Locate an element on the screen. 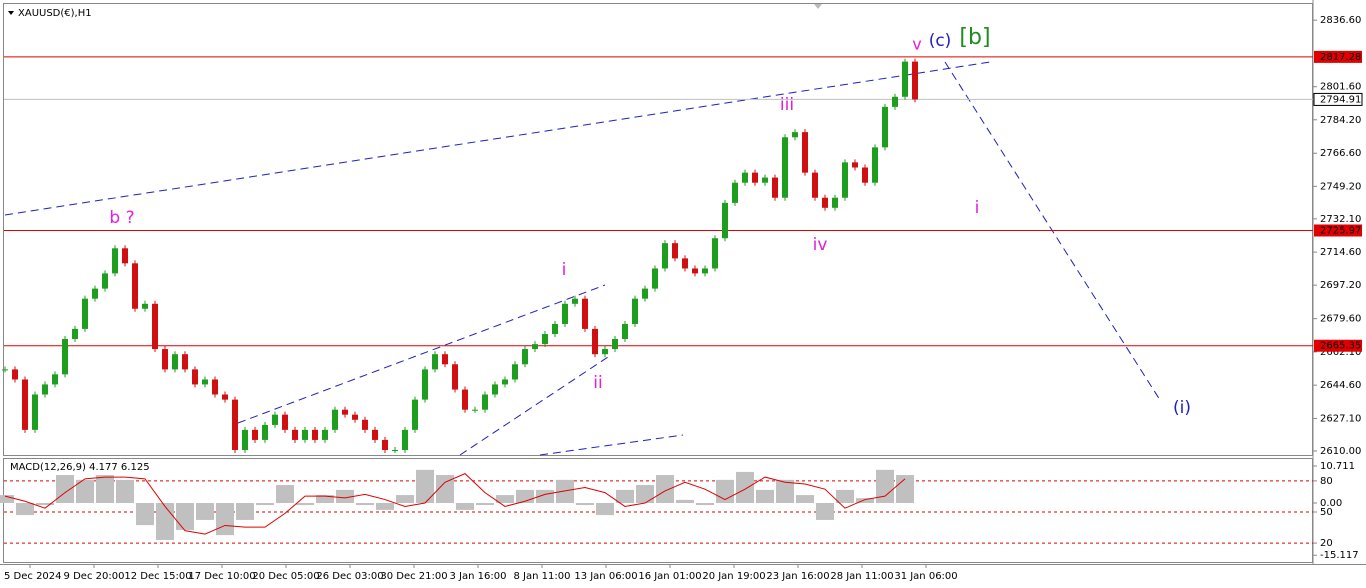 Image resolution: width=1366 pixels, height=588 pixels. macd-y-tick-label: 80 is located at coordinates (1326, 481).